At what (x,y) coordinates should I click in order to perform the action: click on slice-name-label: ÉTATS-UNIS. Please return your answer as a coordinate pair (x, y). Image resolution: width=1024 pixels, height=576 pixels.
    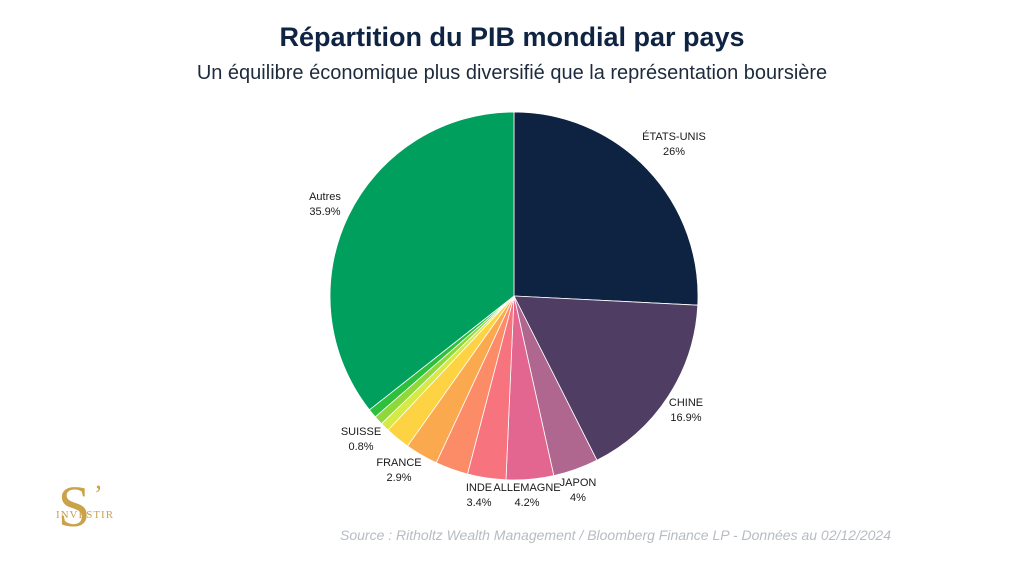
    Looking at the image, I should click on (674, 136).